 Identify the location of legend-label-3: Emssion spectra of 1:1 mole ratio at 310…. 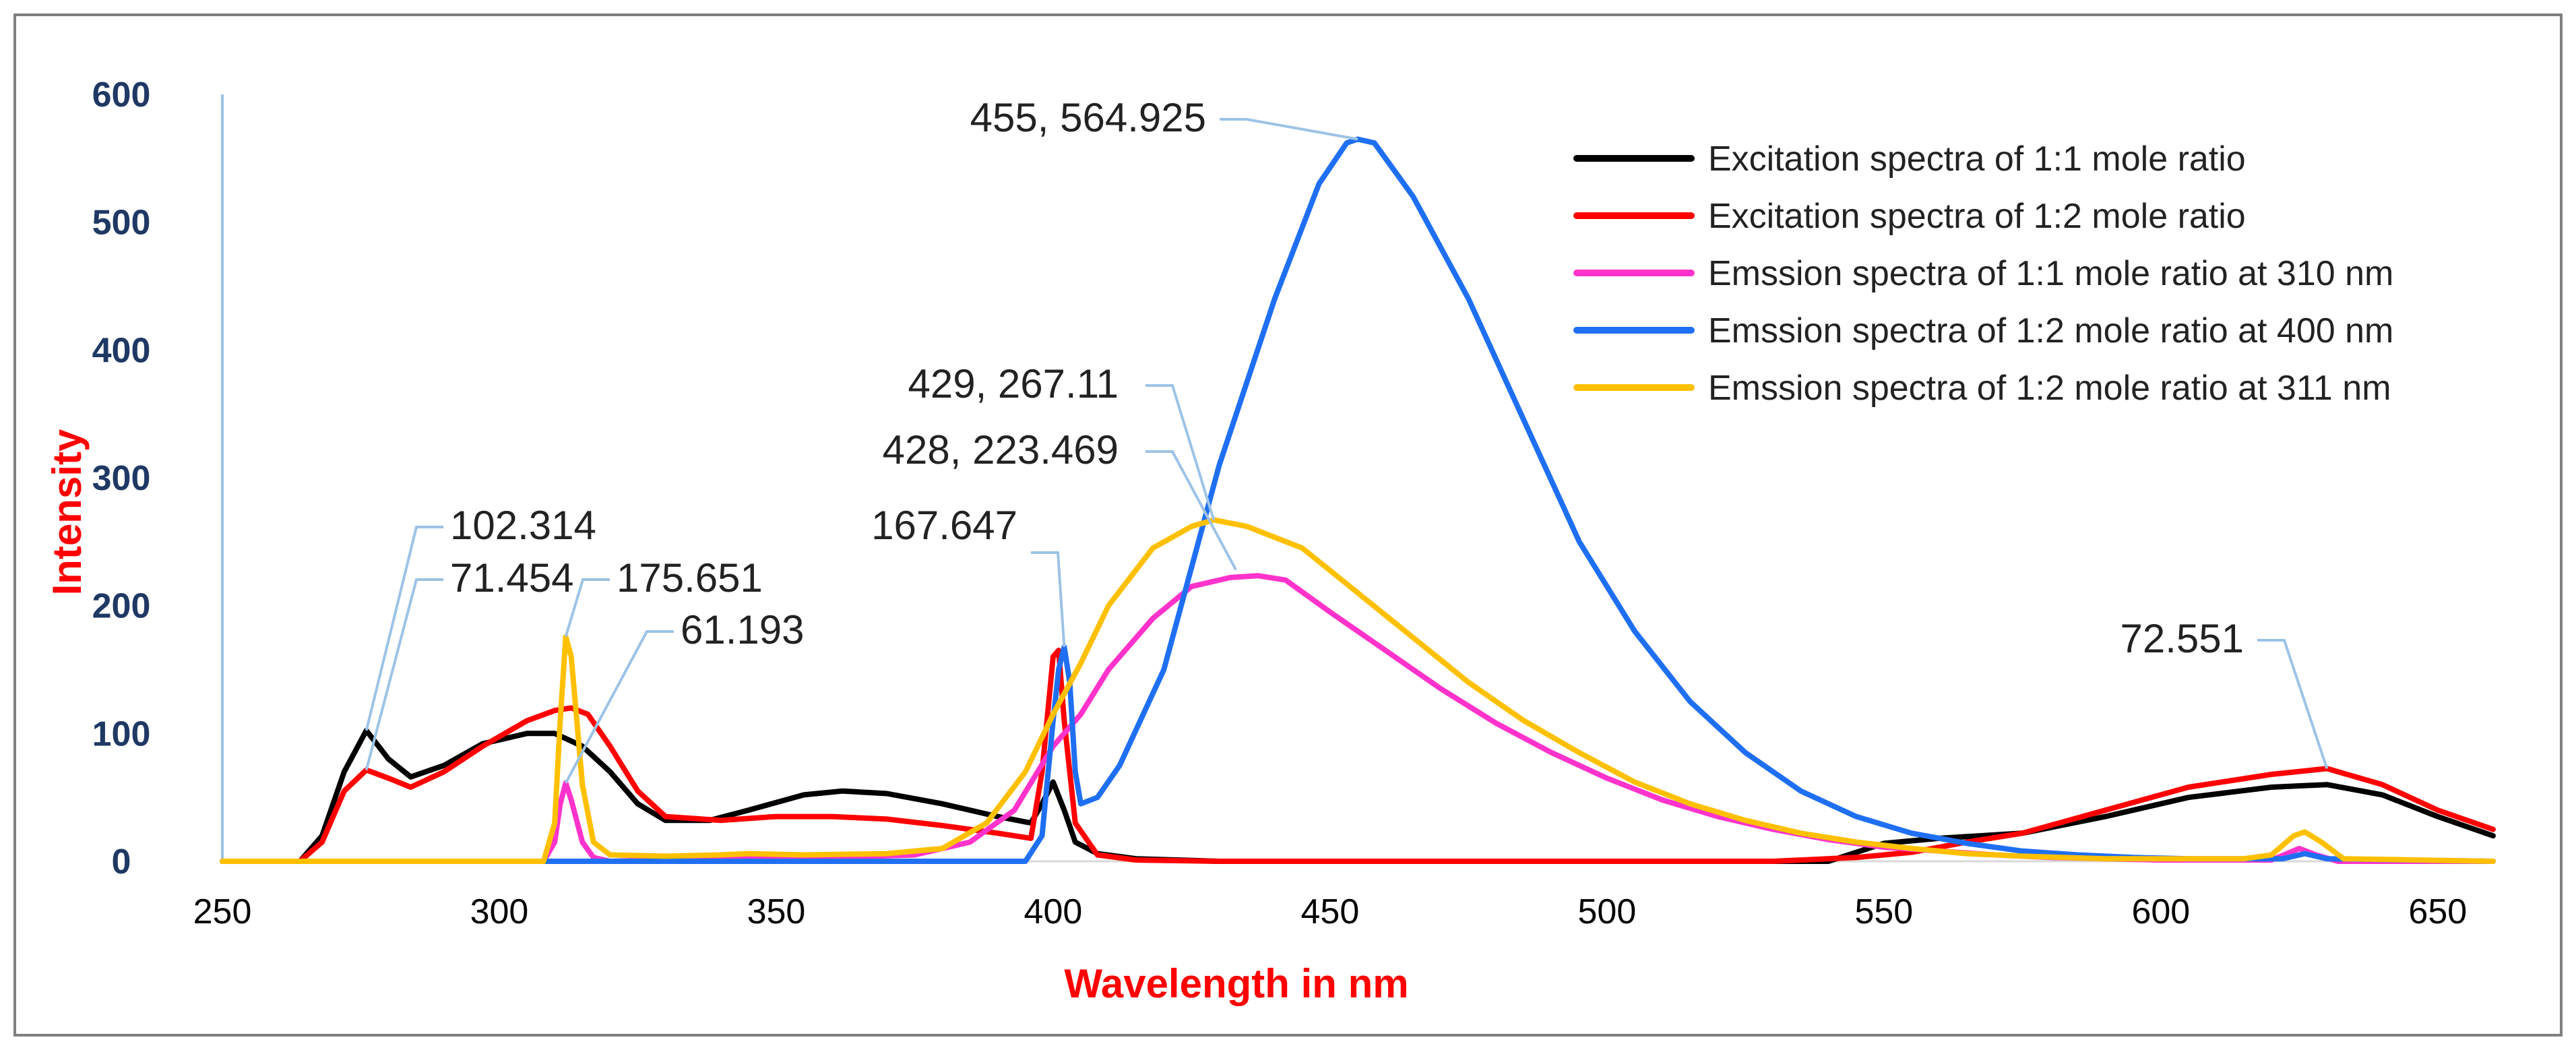
(2050, 273).